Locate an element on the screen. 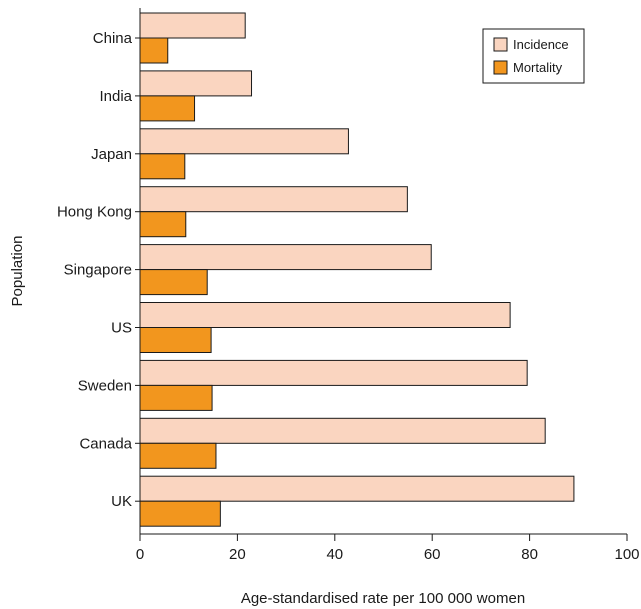 This screenshot has width=641, height=609. bar-incidence-china is located at coordinates (192, 25).